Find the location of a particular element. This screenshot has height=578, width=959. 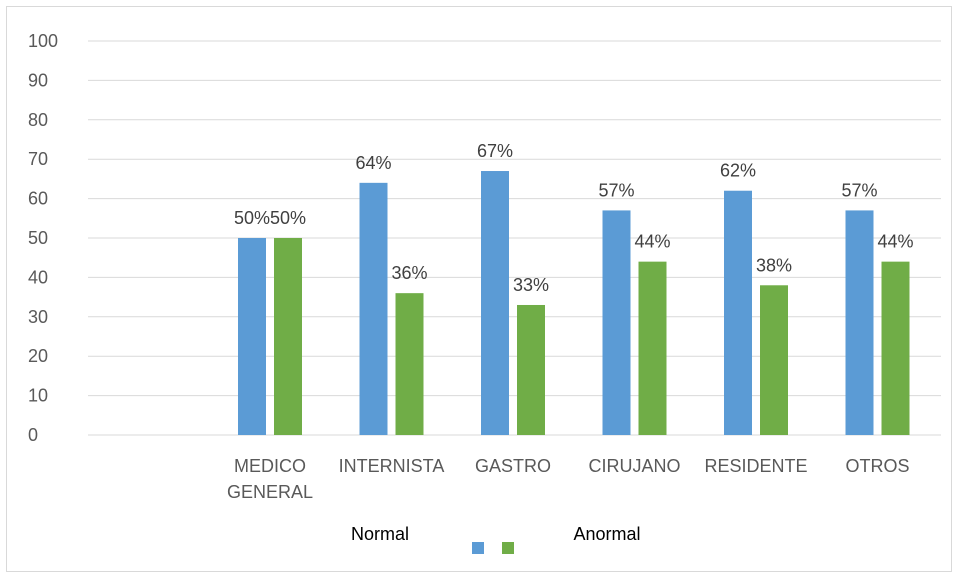

y-tick-label: 0 is located at coordinates (33, 435).